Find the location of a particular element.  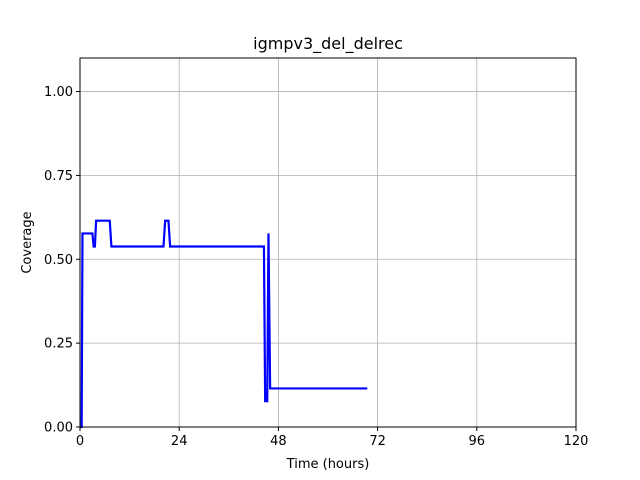

y-tick-label: 0.00 is located at coordinates (58, 428).